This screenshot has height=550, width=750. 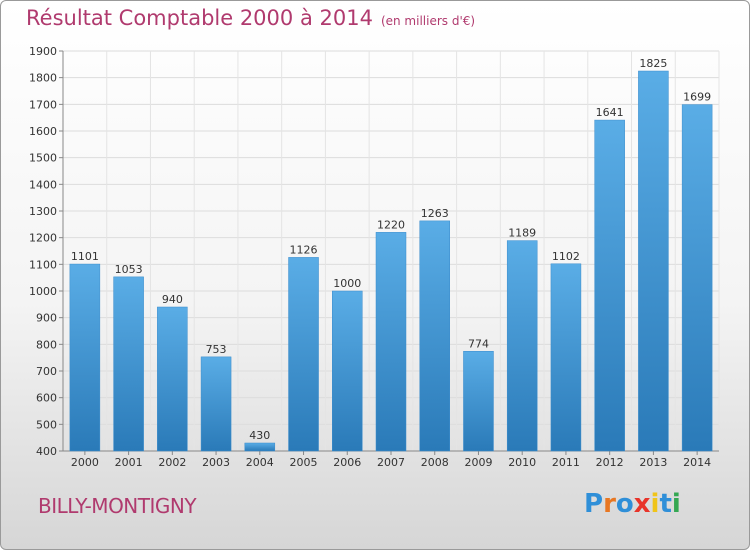 What do you see at coordinates (46, 398) in the screenshot?
I see `y-tick-label: 600` at bounding box center [46, 398].